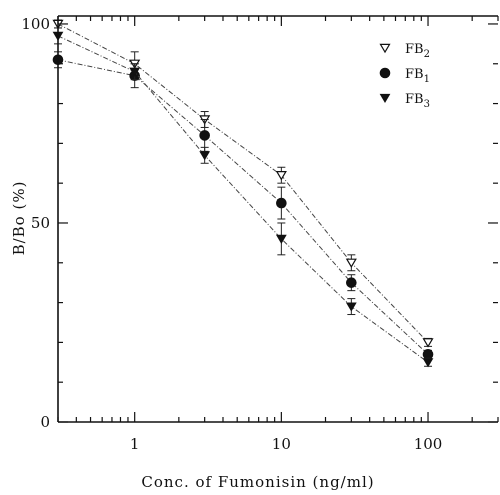  Describe the element at coordinates (257, 482) in the screenshot. I see `x-axis-title: Conc. of Fumonisin (ng/ml)` at that location.